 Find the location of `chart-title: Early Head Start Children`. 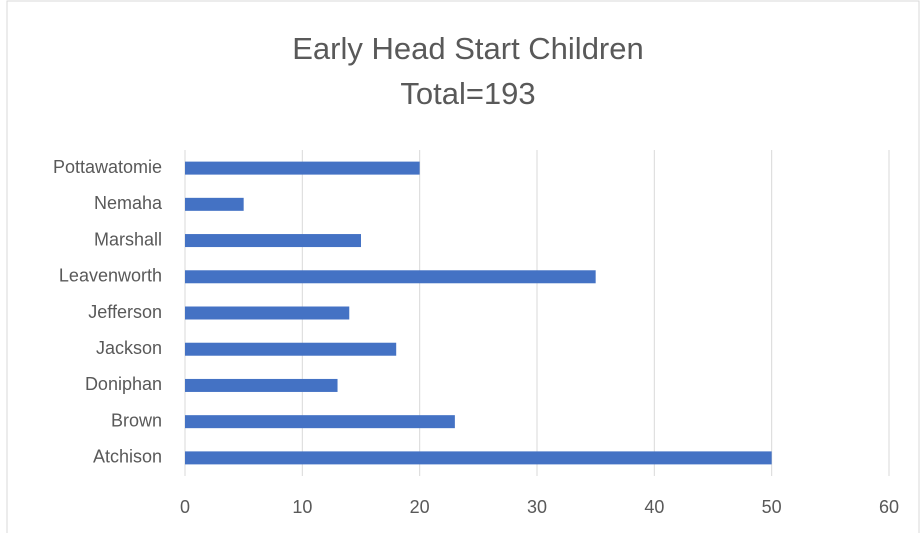

chart-title: Early Head Start Children is located at coordinates (468, 48).